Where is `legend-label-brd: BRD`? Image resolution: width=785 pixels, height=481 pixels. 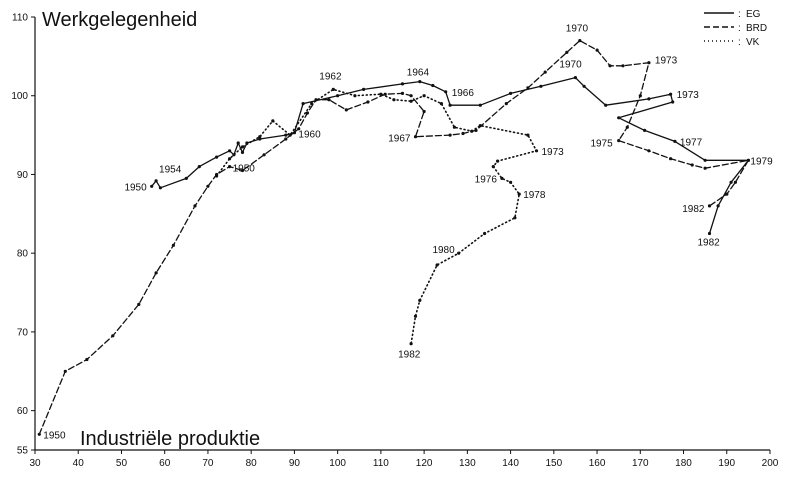 legend-label-brd: BRD is located at coordinates (756, 28).